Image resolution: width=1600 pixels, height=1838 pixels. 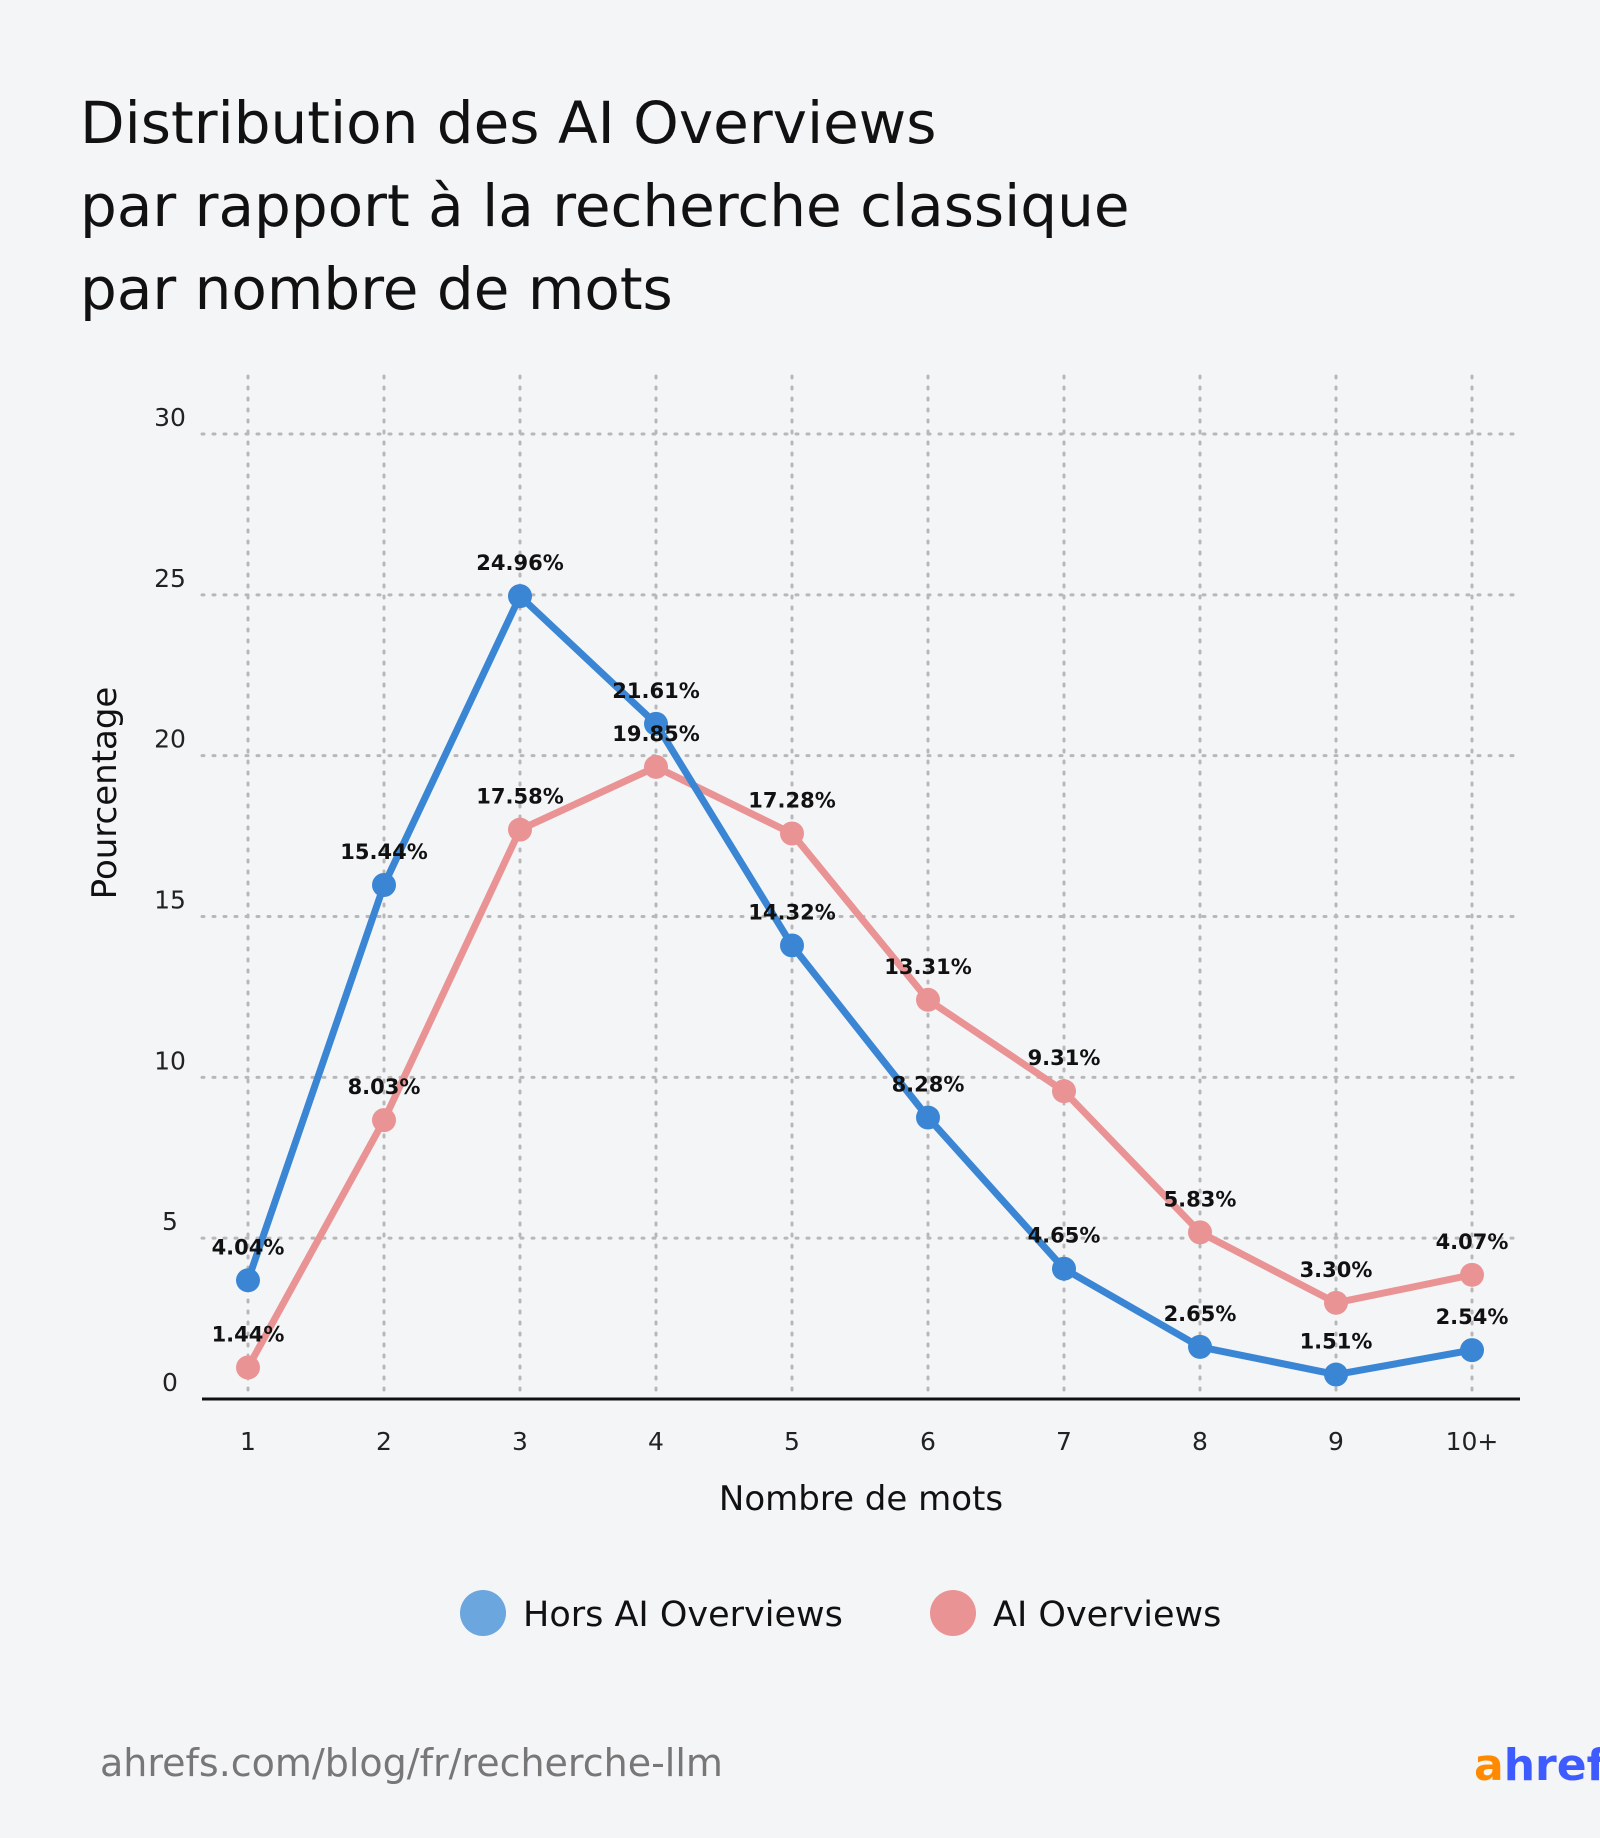 What do you see at coordinates (927, 967) in the screenshot?
I see `data-label: 13.31%` at bounding box center [927, 967].